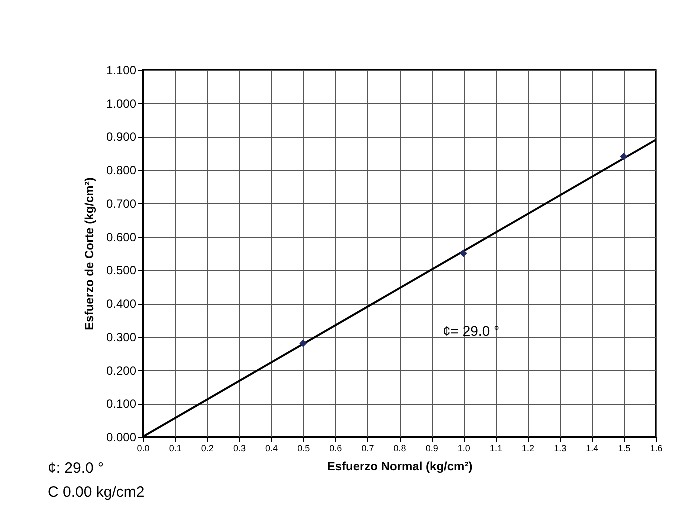 This screenshot has height=532, width=688. What do you see at coordinates (432, 449) in the screenshot?
I see `x-tick-label: 0.9` at bounding box center [432, 449].